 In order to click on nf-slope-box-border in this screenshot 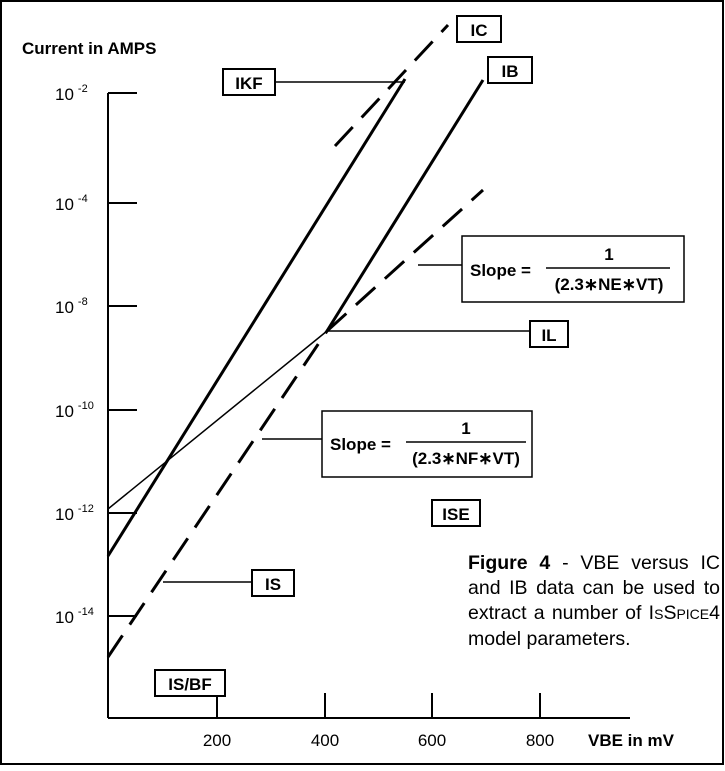, I will do `click(427, 444)`.